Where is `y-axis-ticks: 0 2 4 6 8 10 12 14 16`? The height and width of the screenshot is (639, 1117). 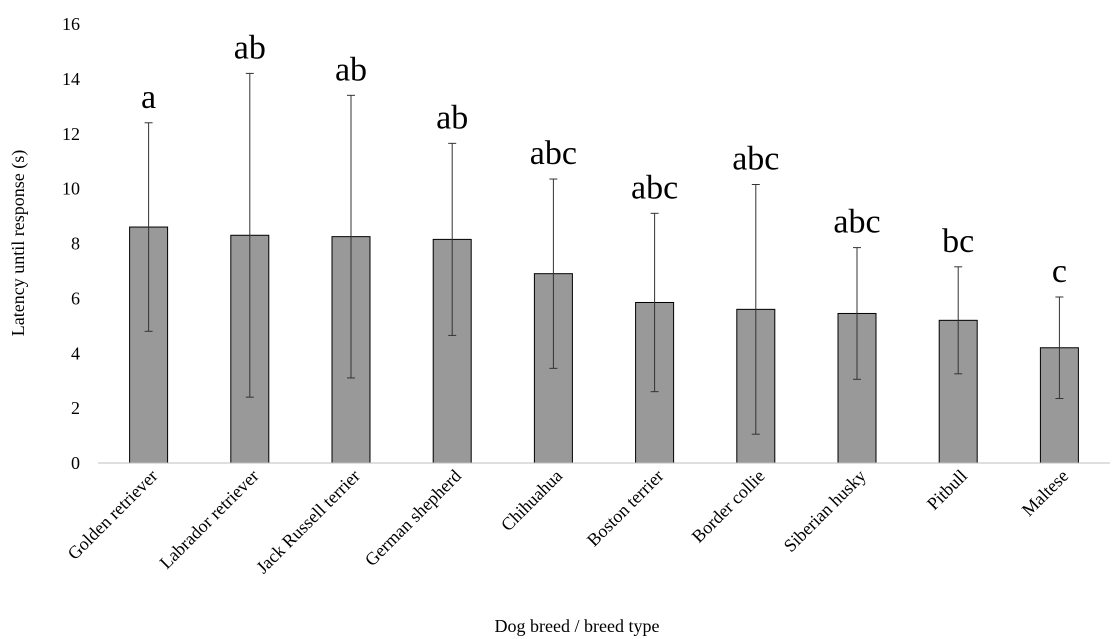 y-axis-ticks: 0 2 4 6 8 10 12 14 16 is located at coordinates (71, 243).